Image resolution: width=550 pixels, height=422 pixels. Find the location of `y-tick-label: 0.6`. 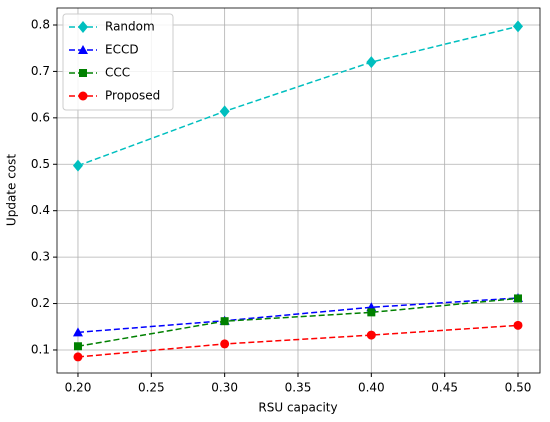

y-tick-label: 0.6 is located at coordinates (40, 117).